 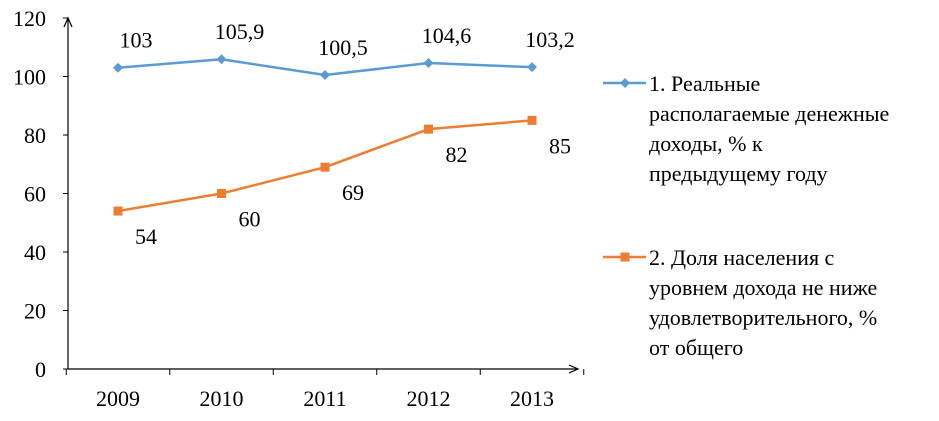 What do you see at coordinates (35, 252) in the screenshot?
I see `y-tick-label: 40` at bounding box center [35, 252].